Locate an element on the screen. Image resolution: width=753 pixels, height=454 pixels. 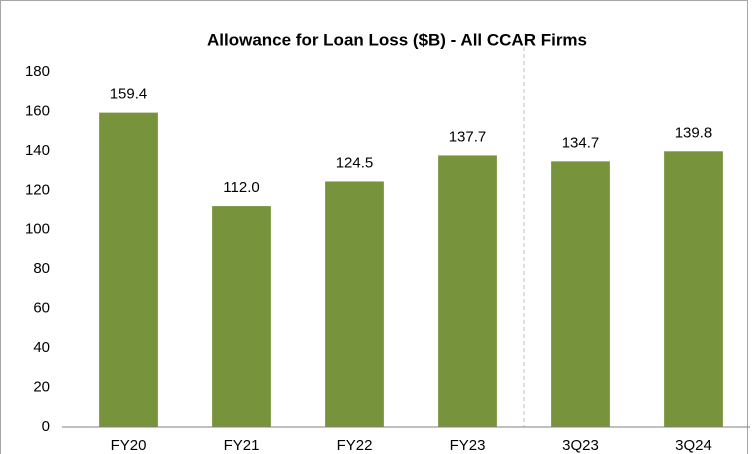
y-tick-label: 180 is located at coordinates (37, 71).